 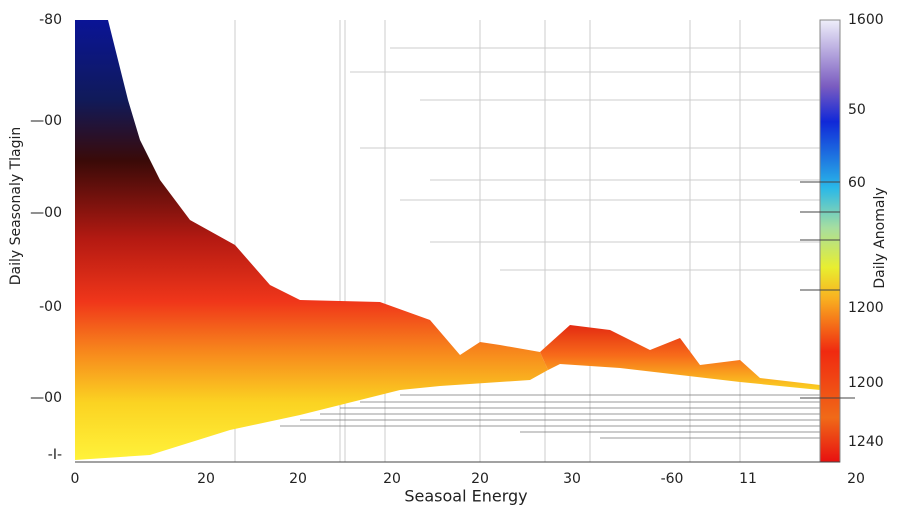 What do you see at coordinates (880, 237) in the screenshot?
I see `colorbar-title: Daily Anomaly` at bounding box center [880, 237].